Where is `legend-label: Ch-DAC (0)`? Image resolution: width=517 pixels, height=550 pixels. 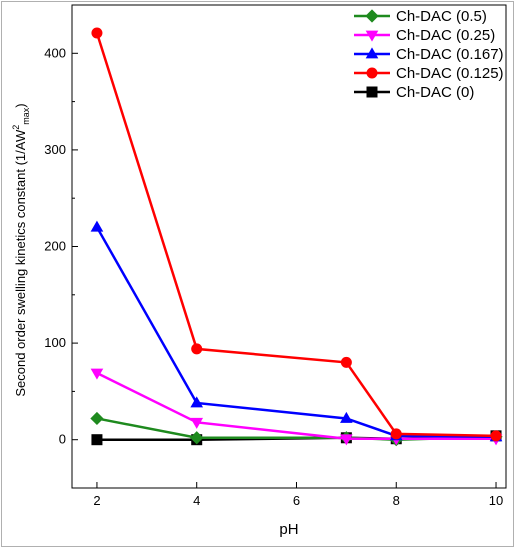 legend-label: Ch-DAC (0) is located at coordinates (435, 92).